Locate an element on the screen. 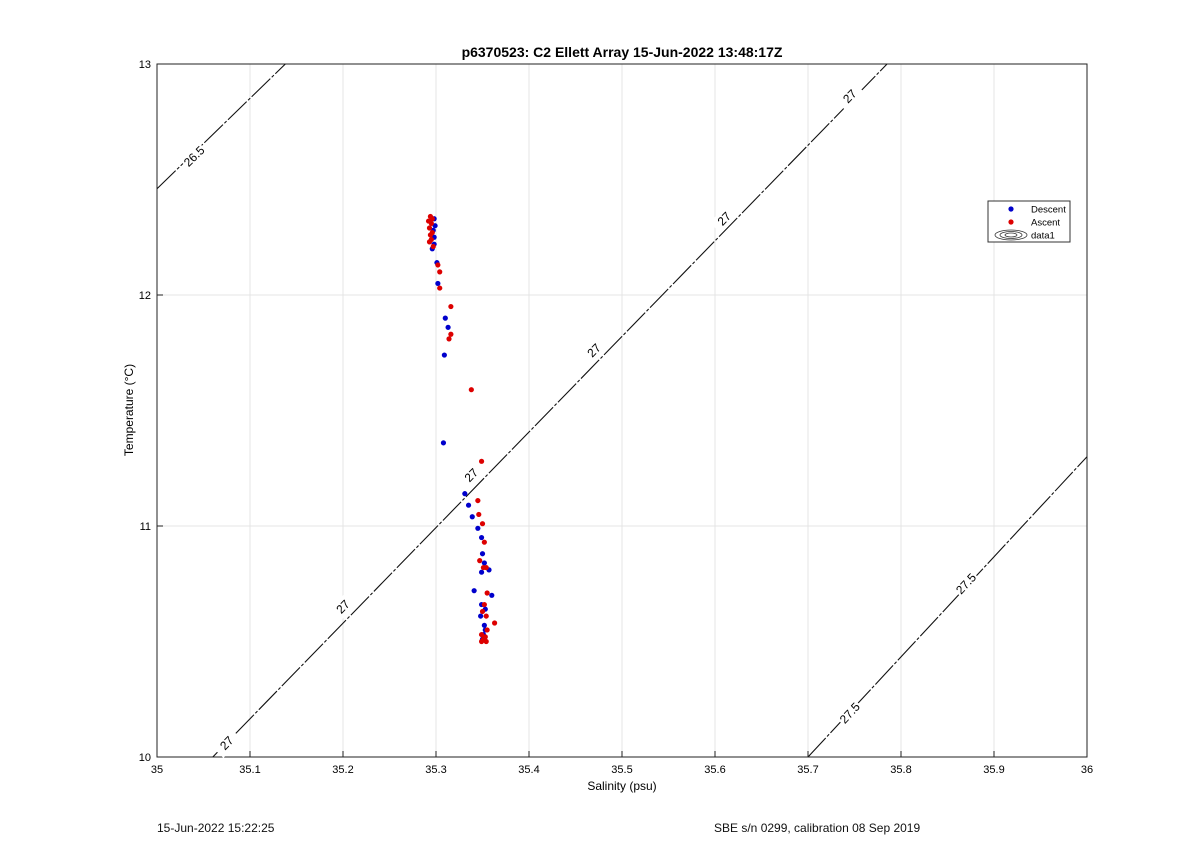 The image size is (1200, 851). legend-label: data1 is located at coordinates (1043, 236).